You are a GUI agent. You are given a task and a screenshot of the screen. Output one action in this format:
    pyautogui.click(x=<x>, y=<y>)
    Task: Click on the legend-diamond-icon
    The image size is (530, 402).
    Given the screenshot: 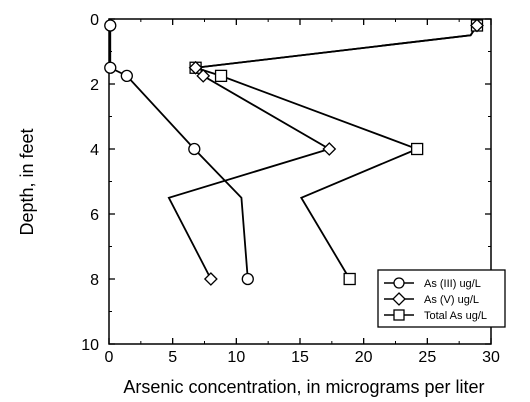 What is the action you would take?
    pyautogui.click(x=399, y=299)
    